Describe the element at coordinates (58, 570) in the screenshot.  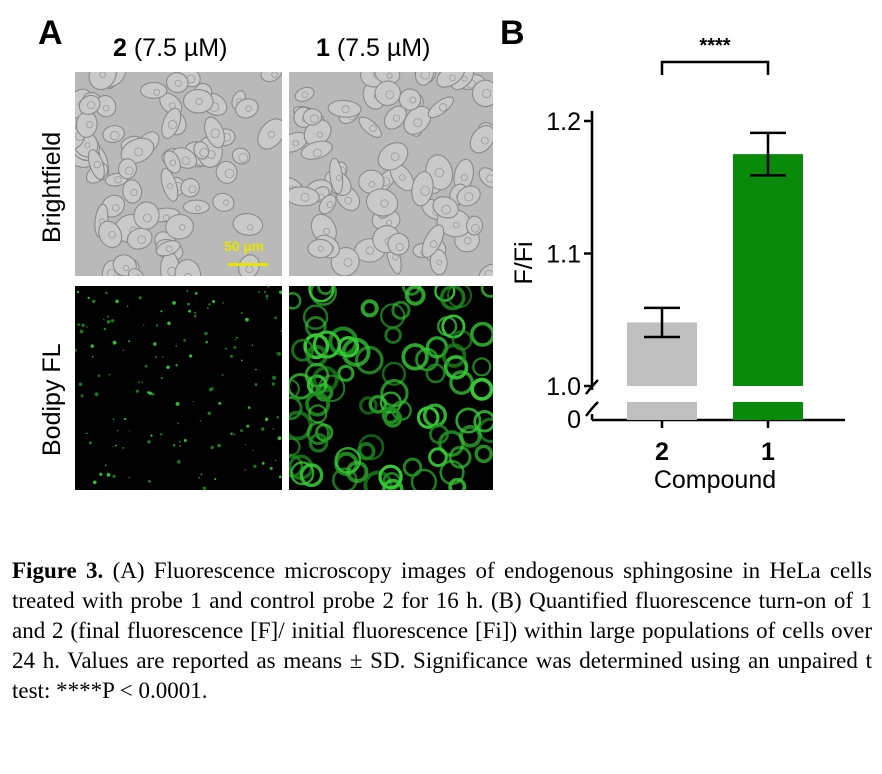
I see `caption-lead: Figure 3.` at that location.